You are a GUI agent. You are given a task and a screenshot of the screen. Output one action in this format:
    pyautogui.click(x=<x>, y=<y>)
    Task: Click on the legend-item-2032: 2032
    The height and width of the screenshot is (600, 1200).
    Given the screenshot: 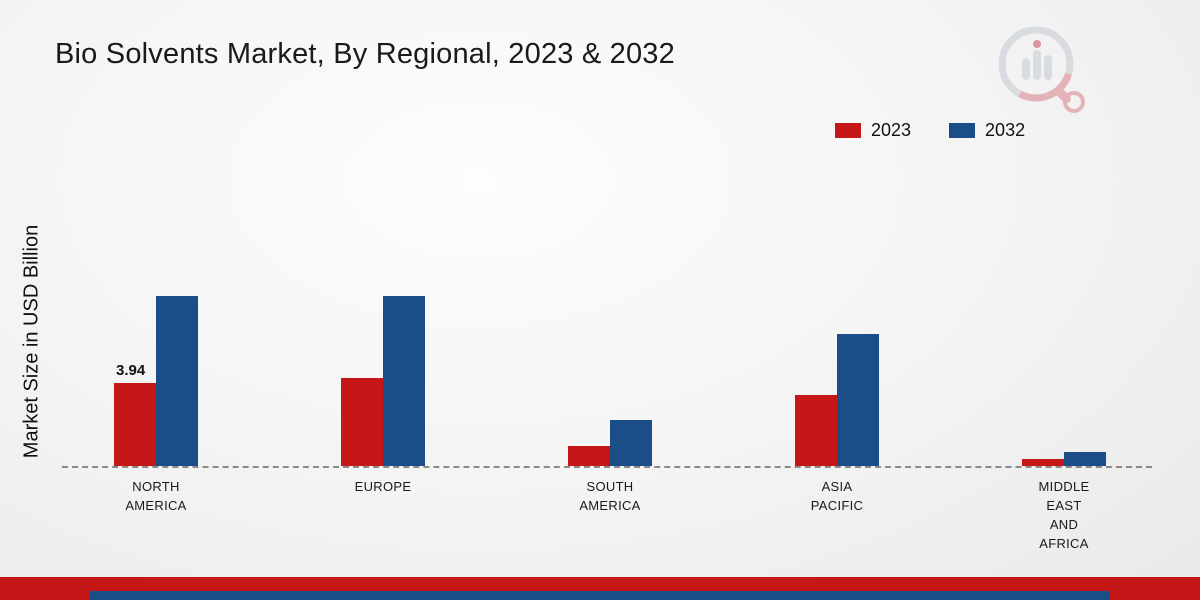 What is the action you would take?
    pyautogui.click(x=987, y=130)
    